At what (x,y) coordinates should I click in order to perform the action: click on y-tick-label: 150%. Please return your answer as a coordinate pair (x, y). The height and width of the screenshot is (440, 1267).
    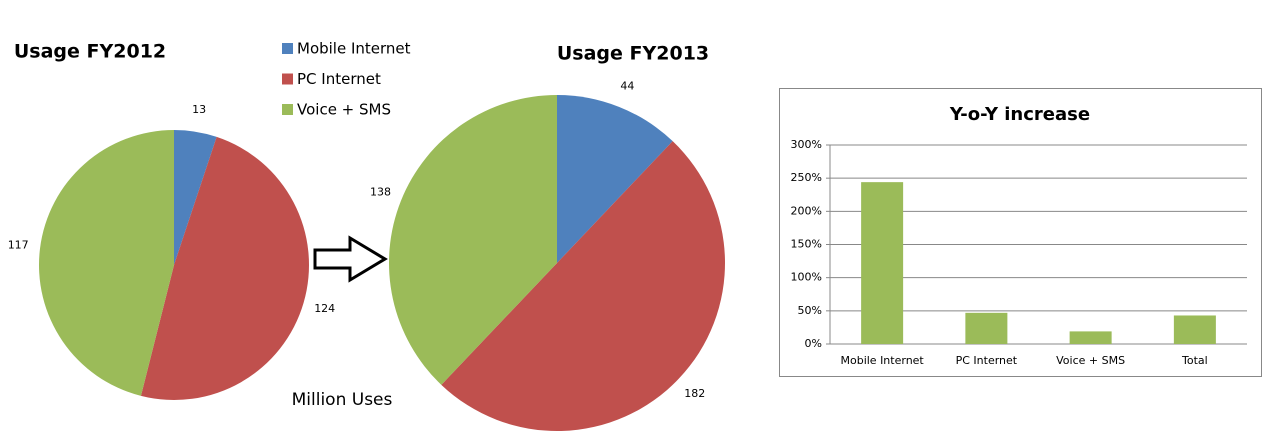
    Looking at the image, I should click on (806, 244).